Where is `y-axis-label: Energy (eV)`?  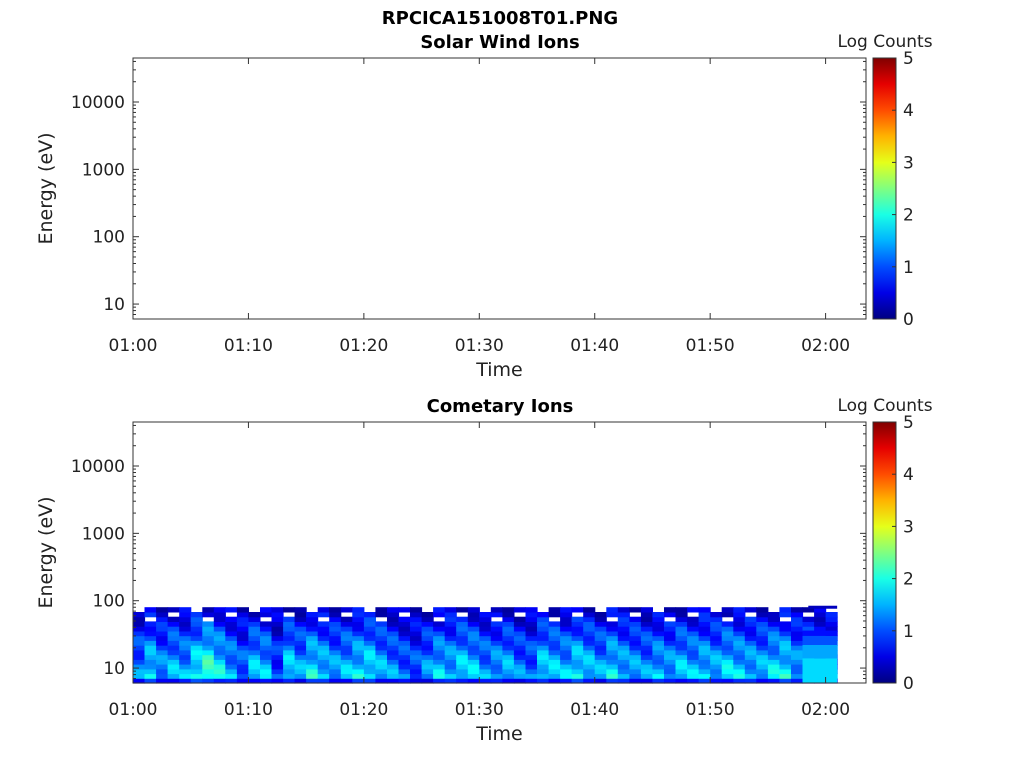
y-axis-label: Energy (eV) is located at coordinates (46, 188).